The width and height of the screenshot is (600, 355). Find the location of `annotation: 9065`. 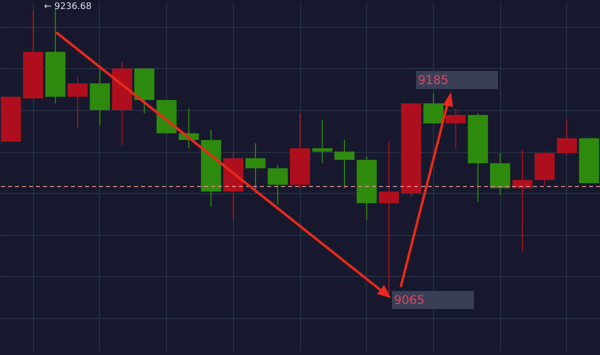

annotation: 9065 is located at coordinates (409, 300).